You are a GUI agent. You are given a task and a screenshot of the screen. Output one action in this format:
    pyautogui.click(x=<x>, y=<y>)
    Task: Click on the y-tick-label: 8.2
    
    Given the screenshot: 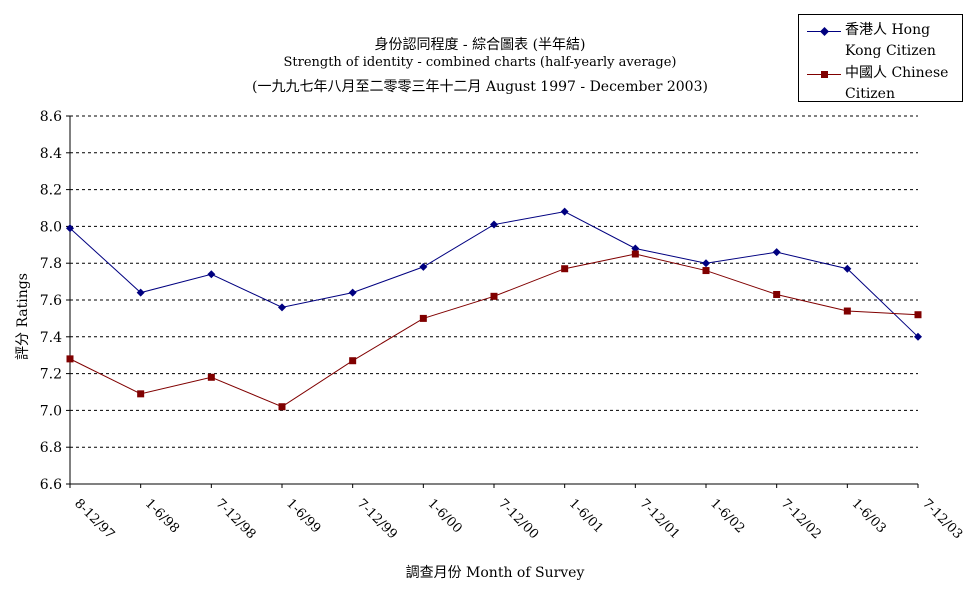 What is the action you would take?
    pyautogui.click(x=51, y=191)
    